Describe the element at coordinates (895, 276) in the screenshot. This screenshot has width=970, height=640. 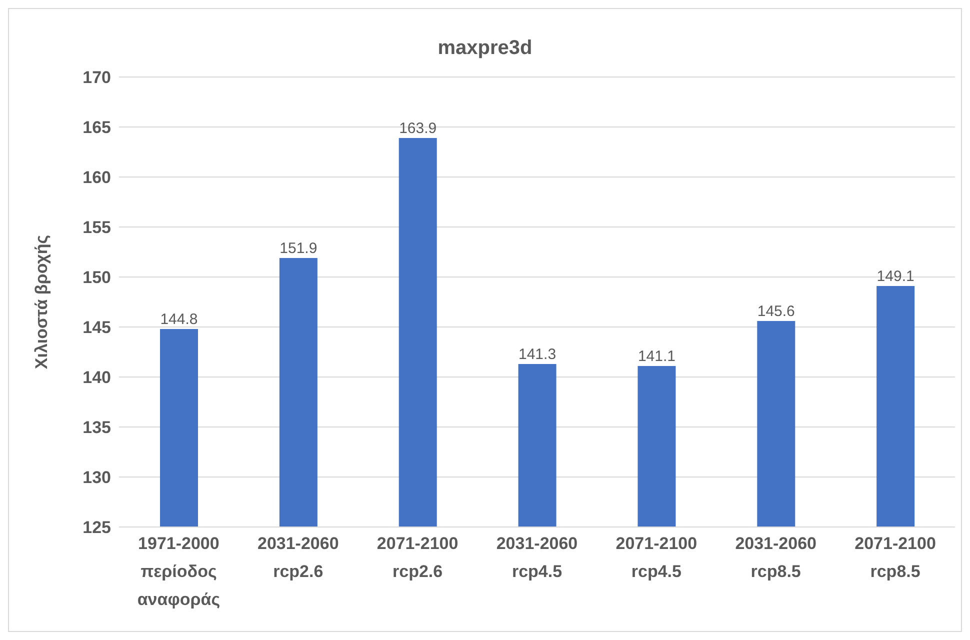
I see `data-label: 149.1` at that location.